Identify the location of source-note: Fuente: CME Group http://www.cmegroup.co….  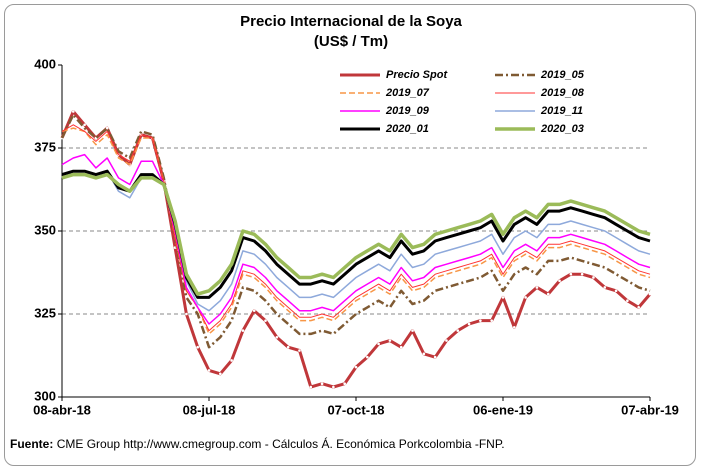
(290, 444).